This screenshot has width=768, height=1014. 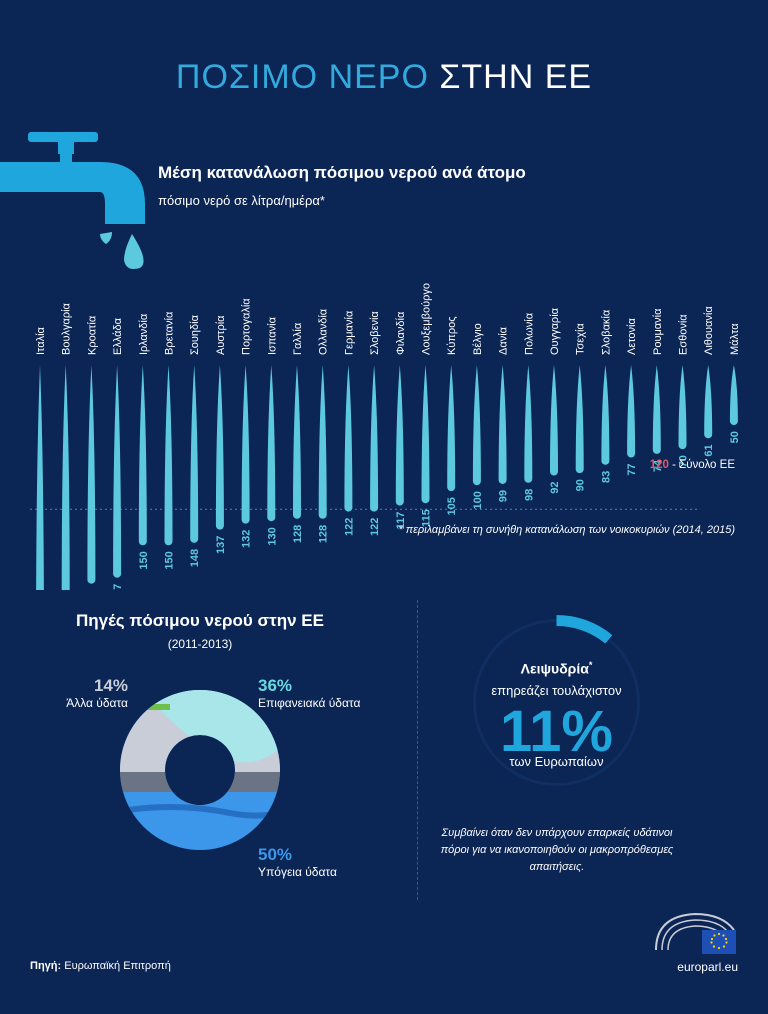 What do you see at coordinates (297, 862) in the screenshot?
I see `legend-ground-water: 50% Υπόγεια ύδατα` at bounding box center [297, 862].